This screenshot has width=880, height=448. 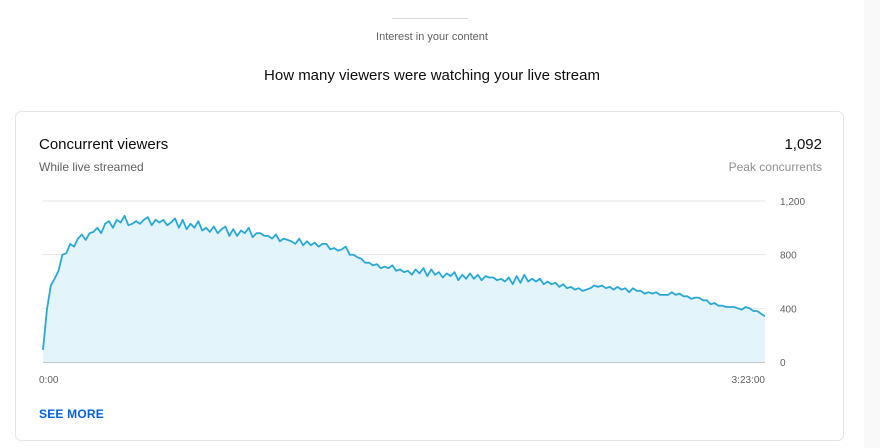 I want to click on card-title: Concurrent viewers, so click(x=104, y=144).